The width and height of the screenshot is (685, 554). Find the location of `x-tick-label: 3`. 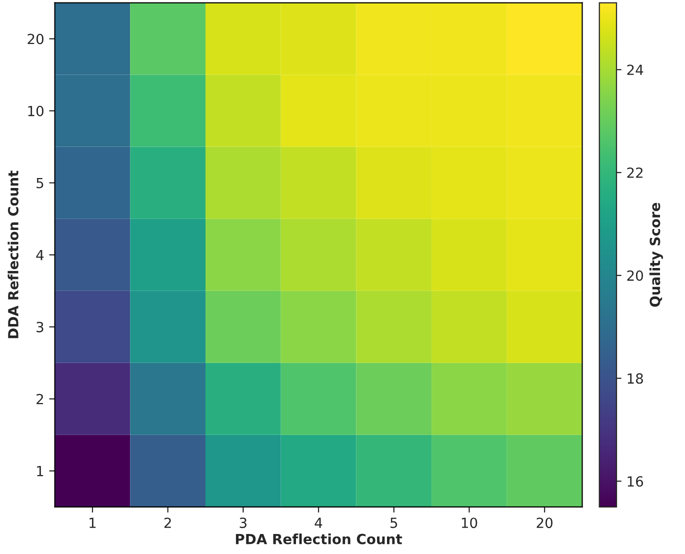

x-tick-label: 3 is located at coordinates (243, 523).